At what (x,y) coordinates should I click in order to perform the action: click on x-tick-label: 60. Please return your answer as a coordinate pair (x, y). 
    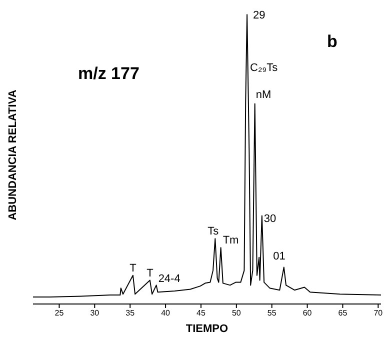
    Looking at the image, I should click on (307, 313).